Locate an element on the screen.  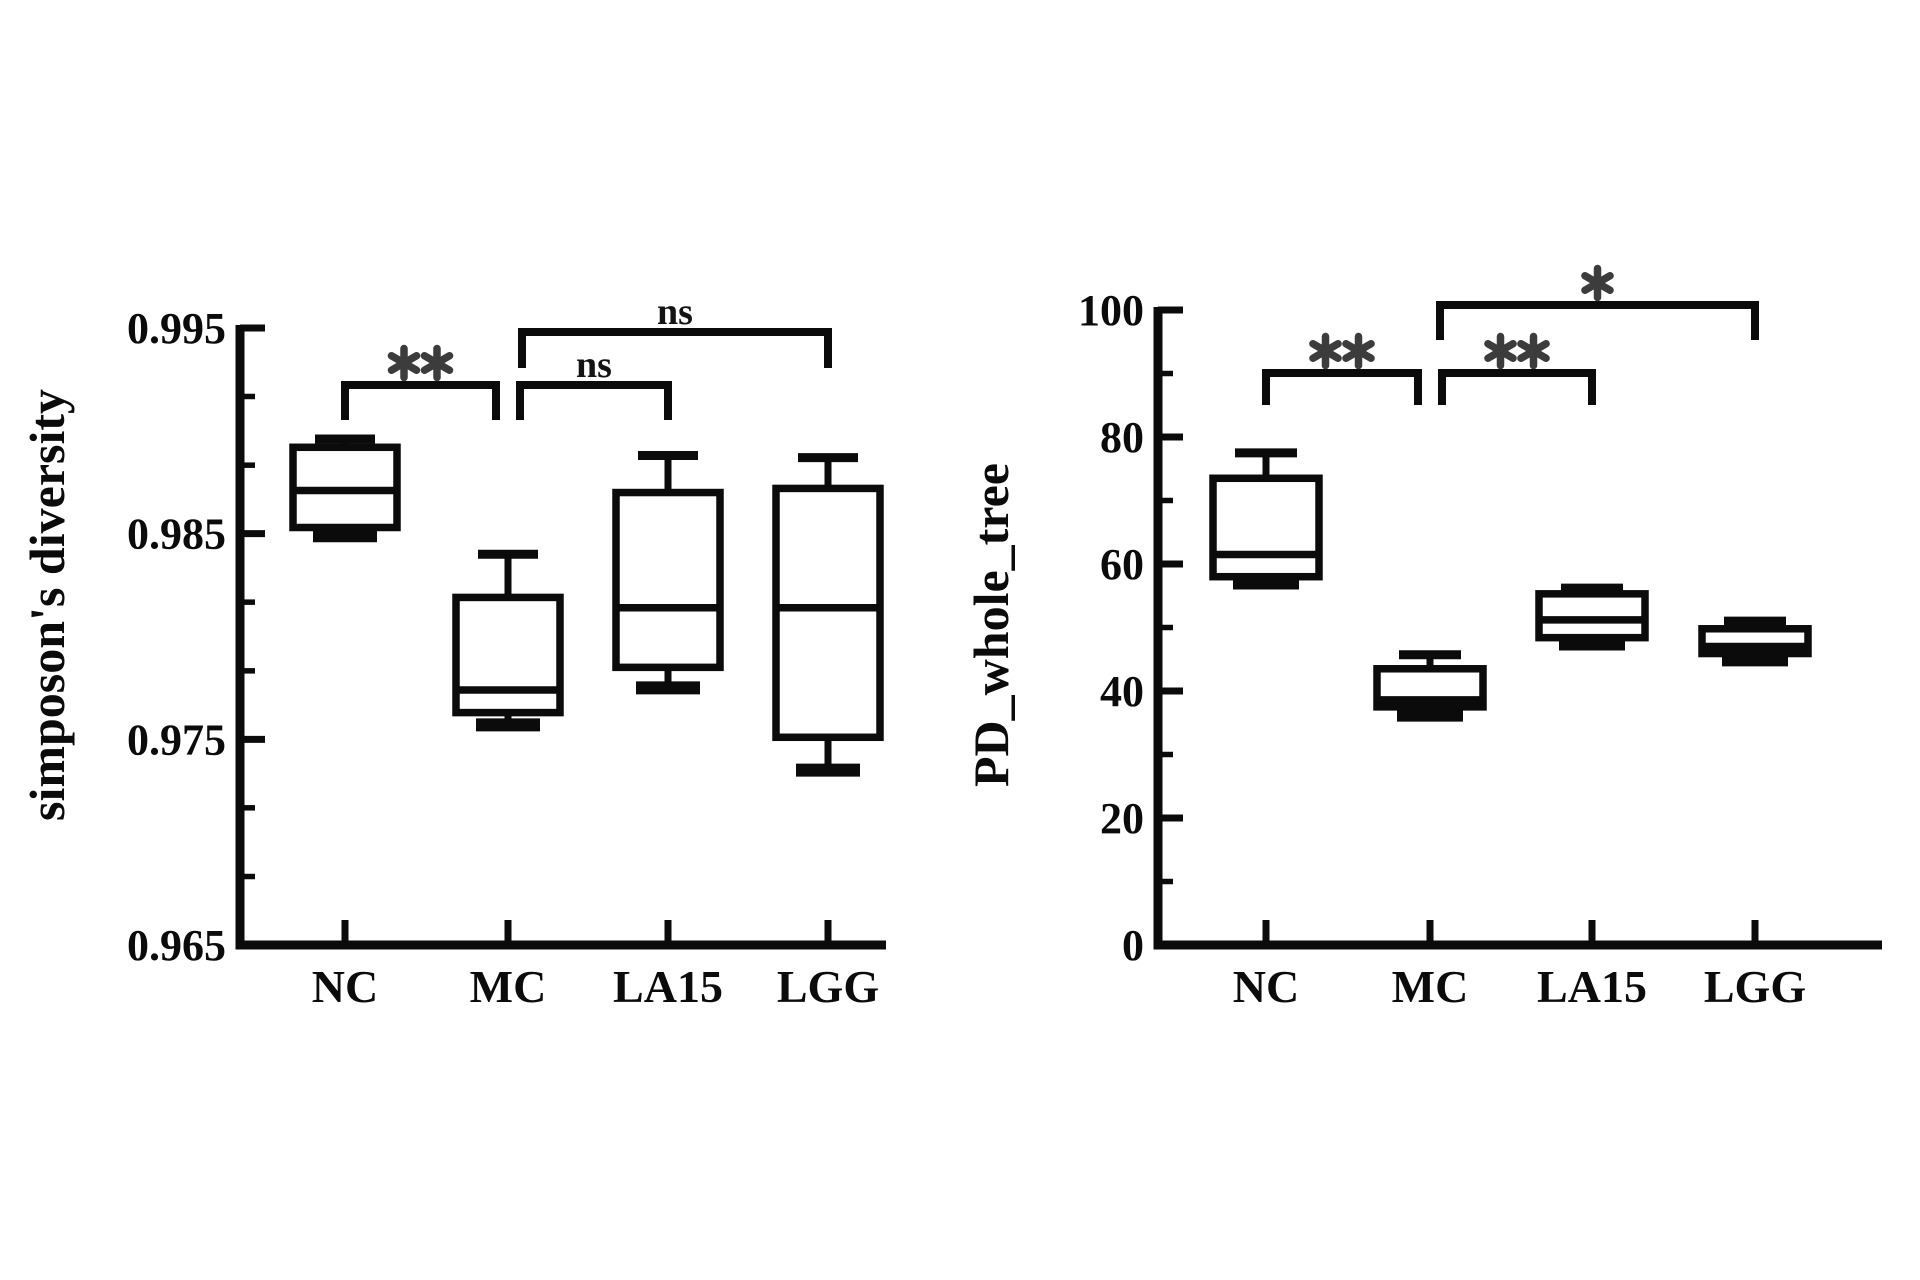
comparison-MC-LGG is located at coordinates (1597, 302).